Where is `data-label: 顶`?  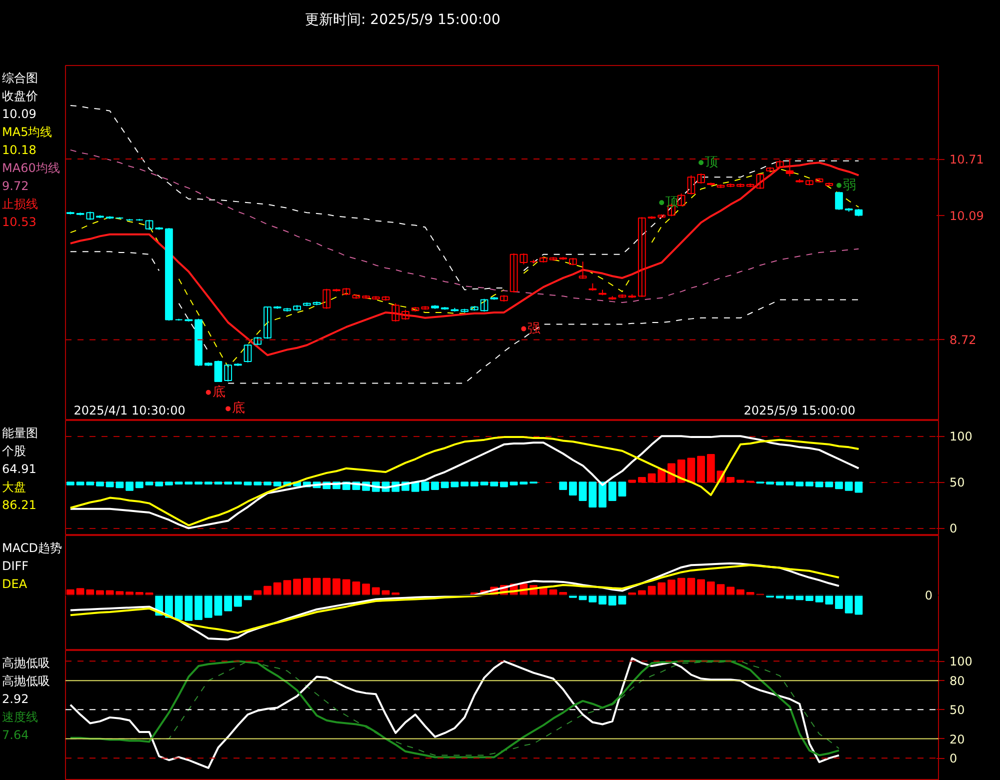 data-label: 顶 is located at coordinates (711, 162).